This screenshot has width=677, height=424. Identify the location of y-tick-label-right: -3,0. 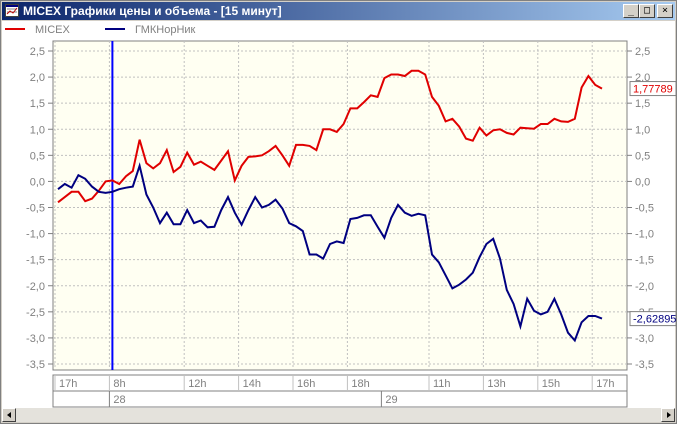
(644, 339).